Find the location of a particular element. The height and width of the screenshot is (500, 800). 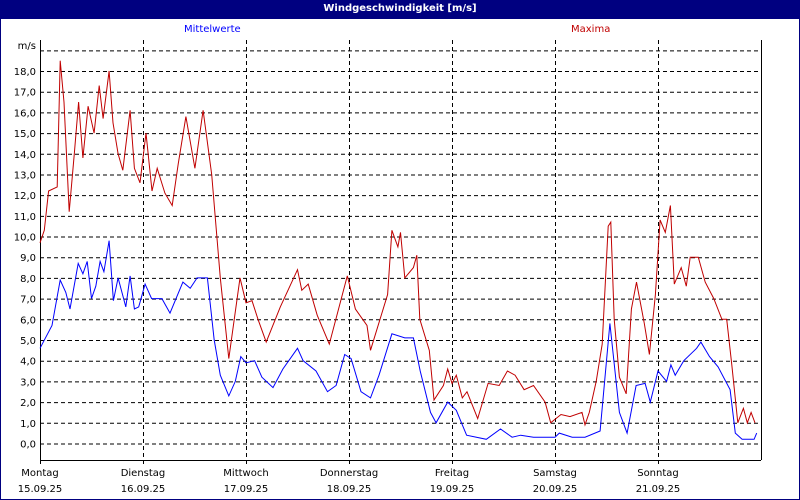

y-tick-label: 9,0 is located at coordinates (28, 258).